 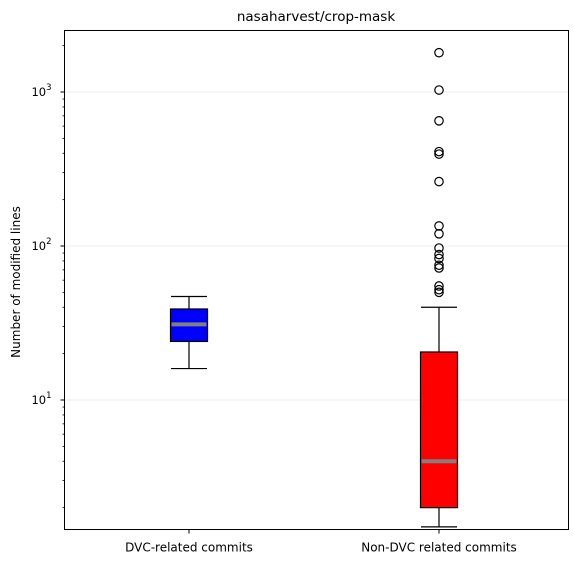 What do you see at coordinates (41, 399) in the screenshot?
I see `y-tick-label: 10¹` at bounding box center [41, 399].